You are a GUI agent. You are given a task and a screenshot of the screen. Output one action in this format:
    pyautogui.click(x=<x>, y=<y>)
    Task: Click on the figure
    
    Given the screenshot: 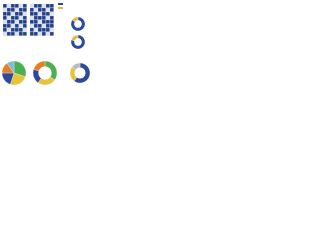 What is the action you would take?
    pyautogui.click(x=46, y=44)
    